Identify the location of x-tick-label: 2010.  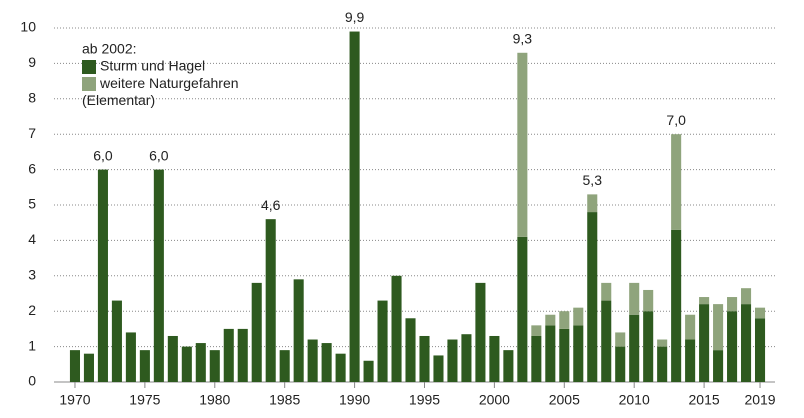
(634, 400).